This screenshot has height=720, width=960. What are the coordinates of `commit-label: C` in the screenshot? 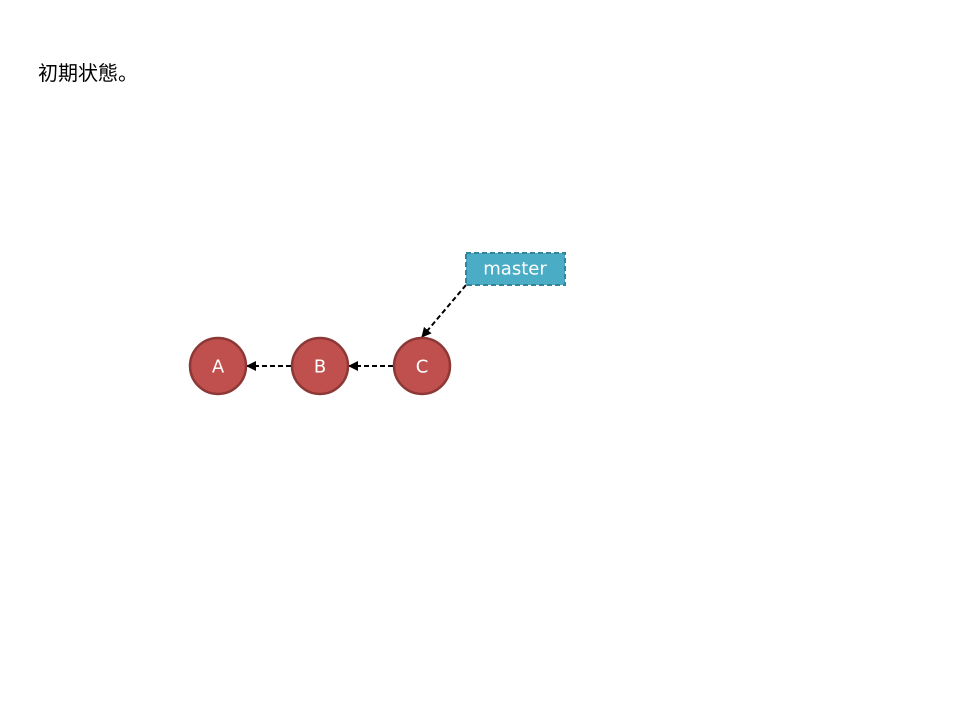 It's located at (422, 367).